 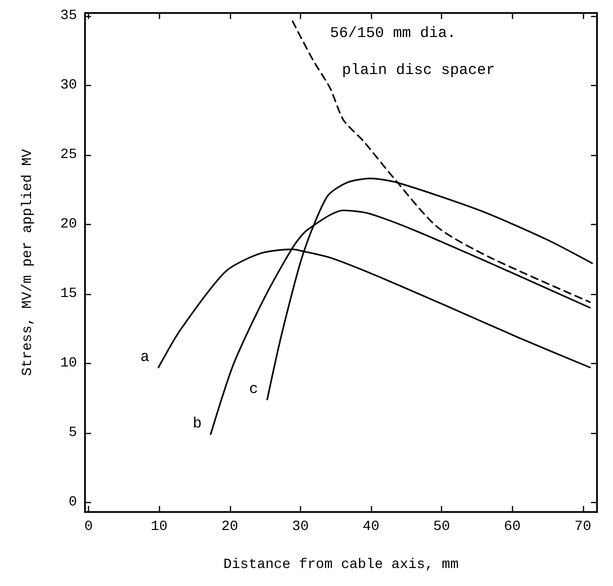 I want to click on x-tick-label: 0, so click(x=88, y=527).